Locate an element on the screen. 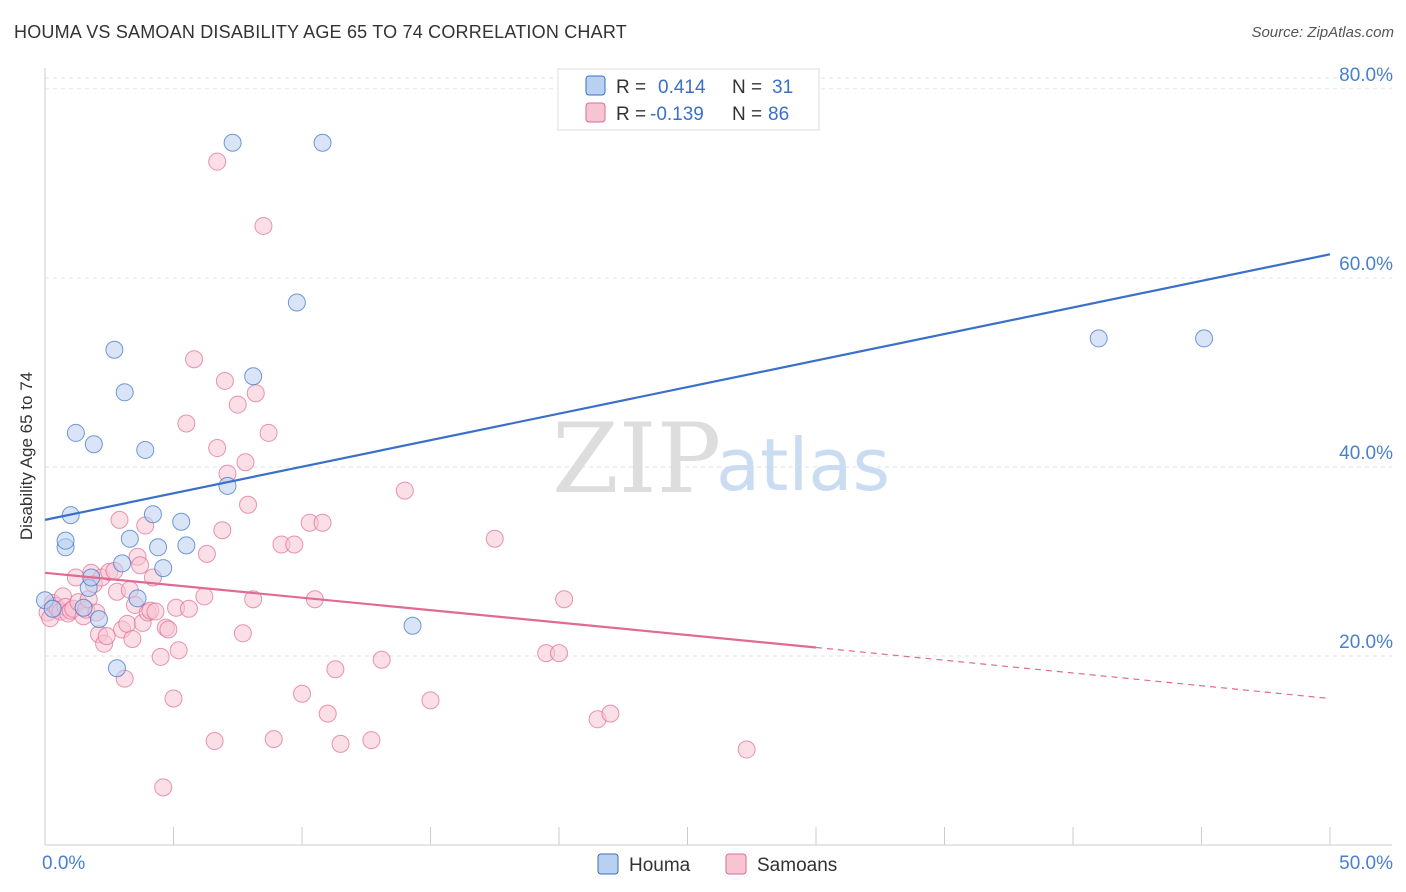  y-tick-label: 60.0% is located at coordinates (1366, 264).